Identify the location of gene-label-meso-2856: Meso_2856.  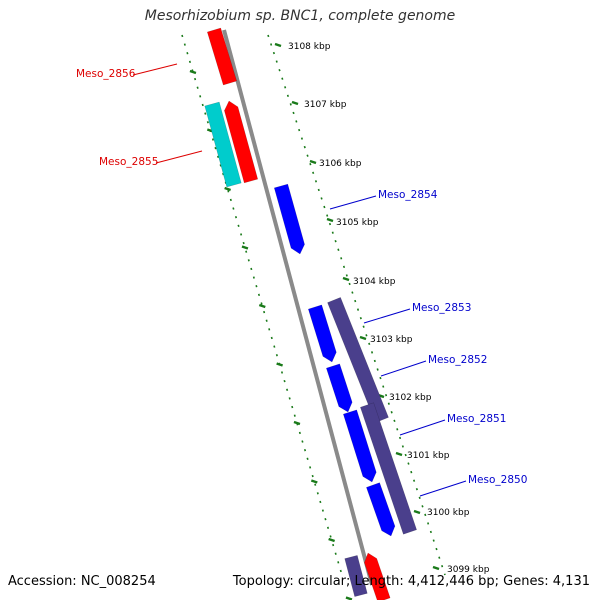
(106, 74).